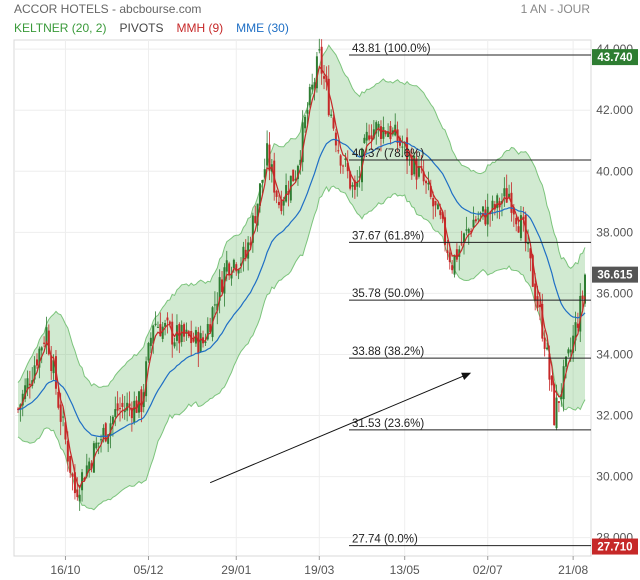 This screenshot has height=580, width=640. Describe the element at coordinates (200, 28) in the screenshot. I see `legend-mmh: MMH (9)` at that location.